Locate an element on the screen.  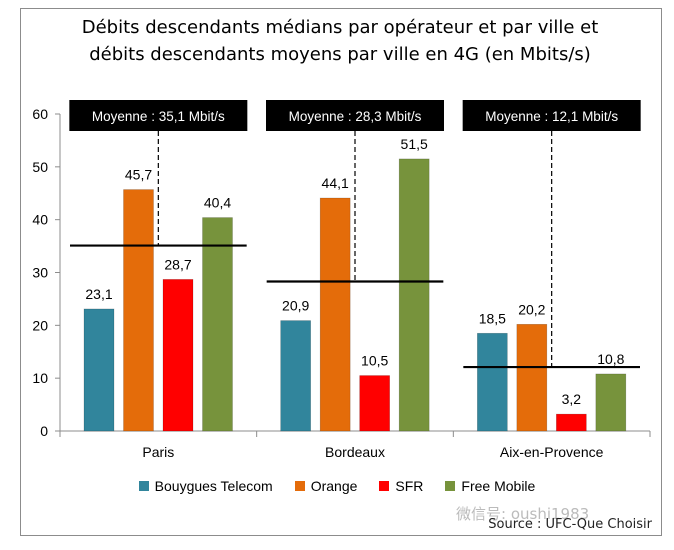
data-label: 10,5 is located at coordinates (374, 361).